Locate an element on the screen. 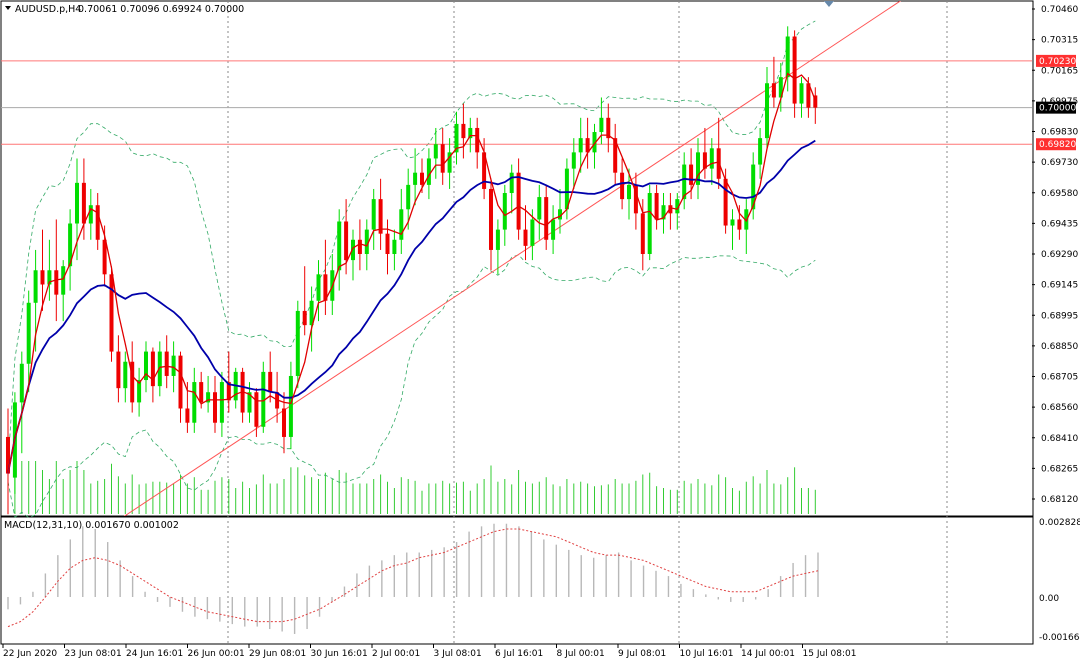 The height and width of the screenshot is (661, 1080). price-tick-label: 0.69145 is located at coordinates (1059, 286).